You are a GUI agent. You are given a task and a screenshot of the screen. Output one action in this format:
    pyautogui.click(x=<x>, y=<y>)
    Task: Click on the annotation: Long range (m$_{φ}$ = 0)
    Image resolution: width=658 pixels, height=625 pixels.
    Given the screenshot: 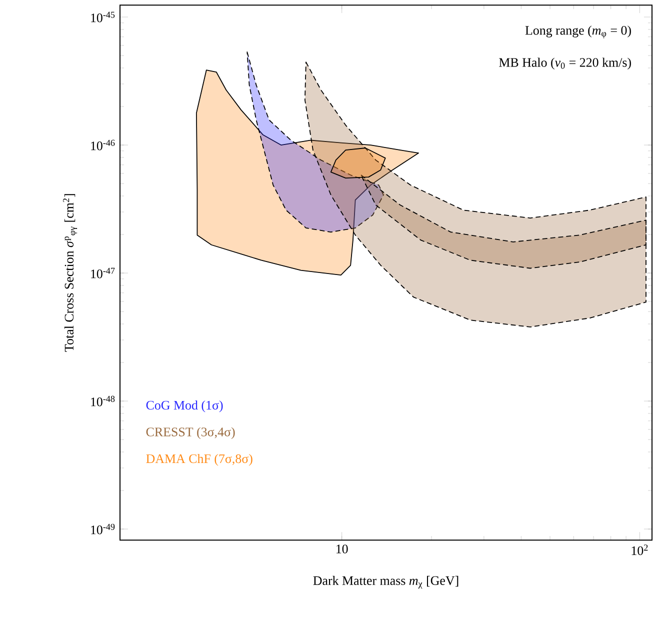 What is the action you would take?
    pyautogui.click(x=578, y=32)
    